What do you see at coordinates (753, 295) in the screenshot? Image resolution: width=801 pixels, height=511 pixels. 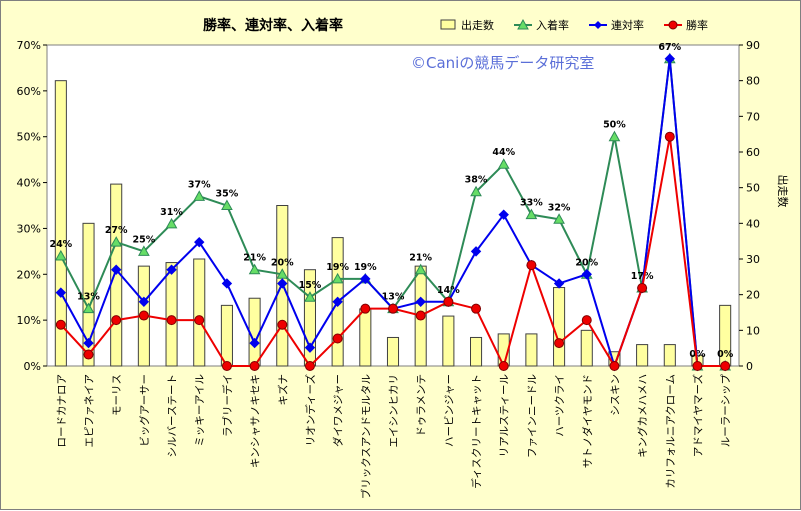 I see `right-tick-label: 20` at bounding box center [753, 295].